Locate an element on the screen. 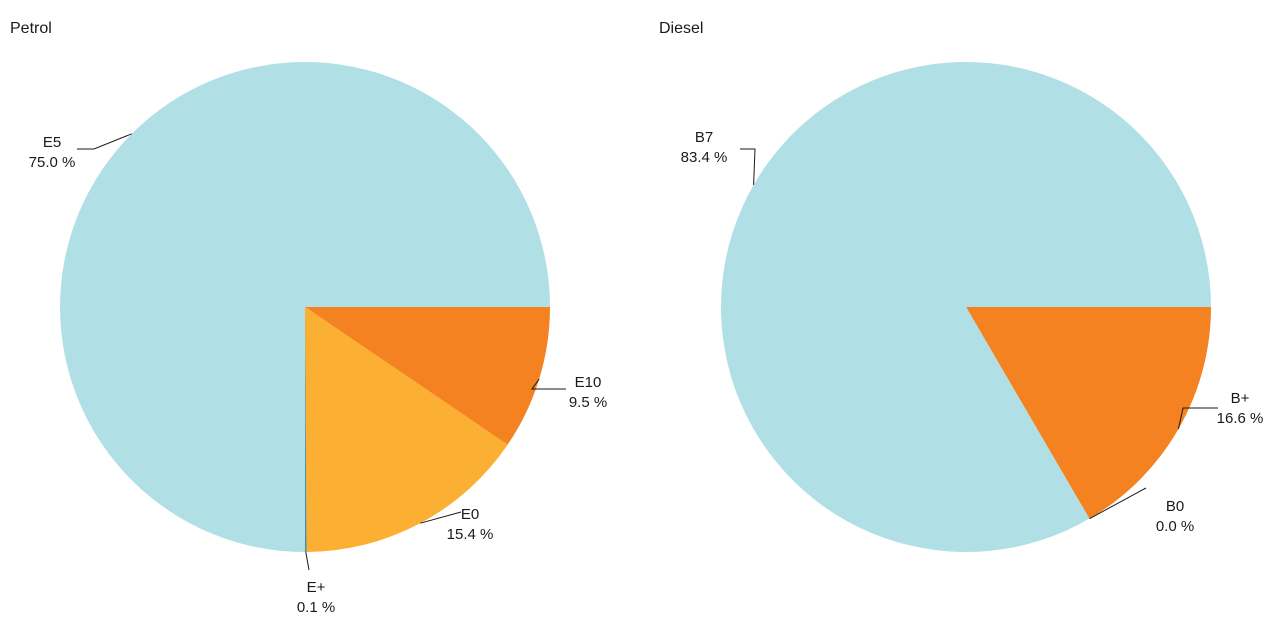  leader-line-bplus is located at coordinates (1197, 418).